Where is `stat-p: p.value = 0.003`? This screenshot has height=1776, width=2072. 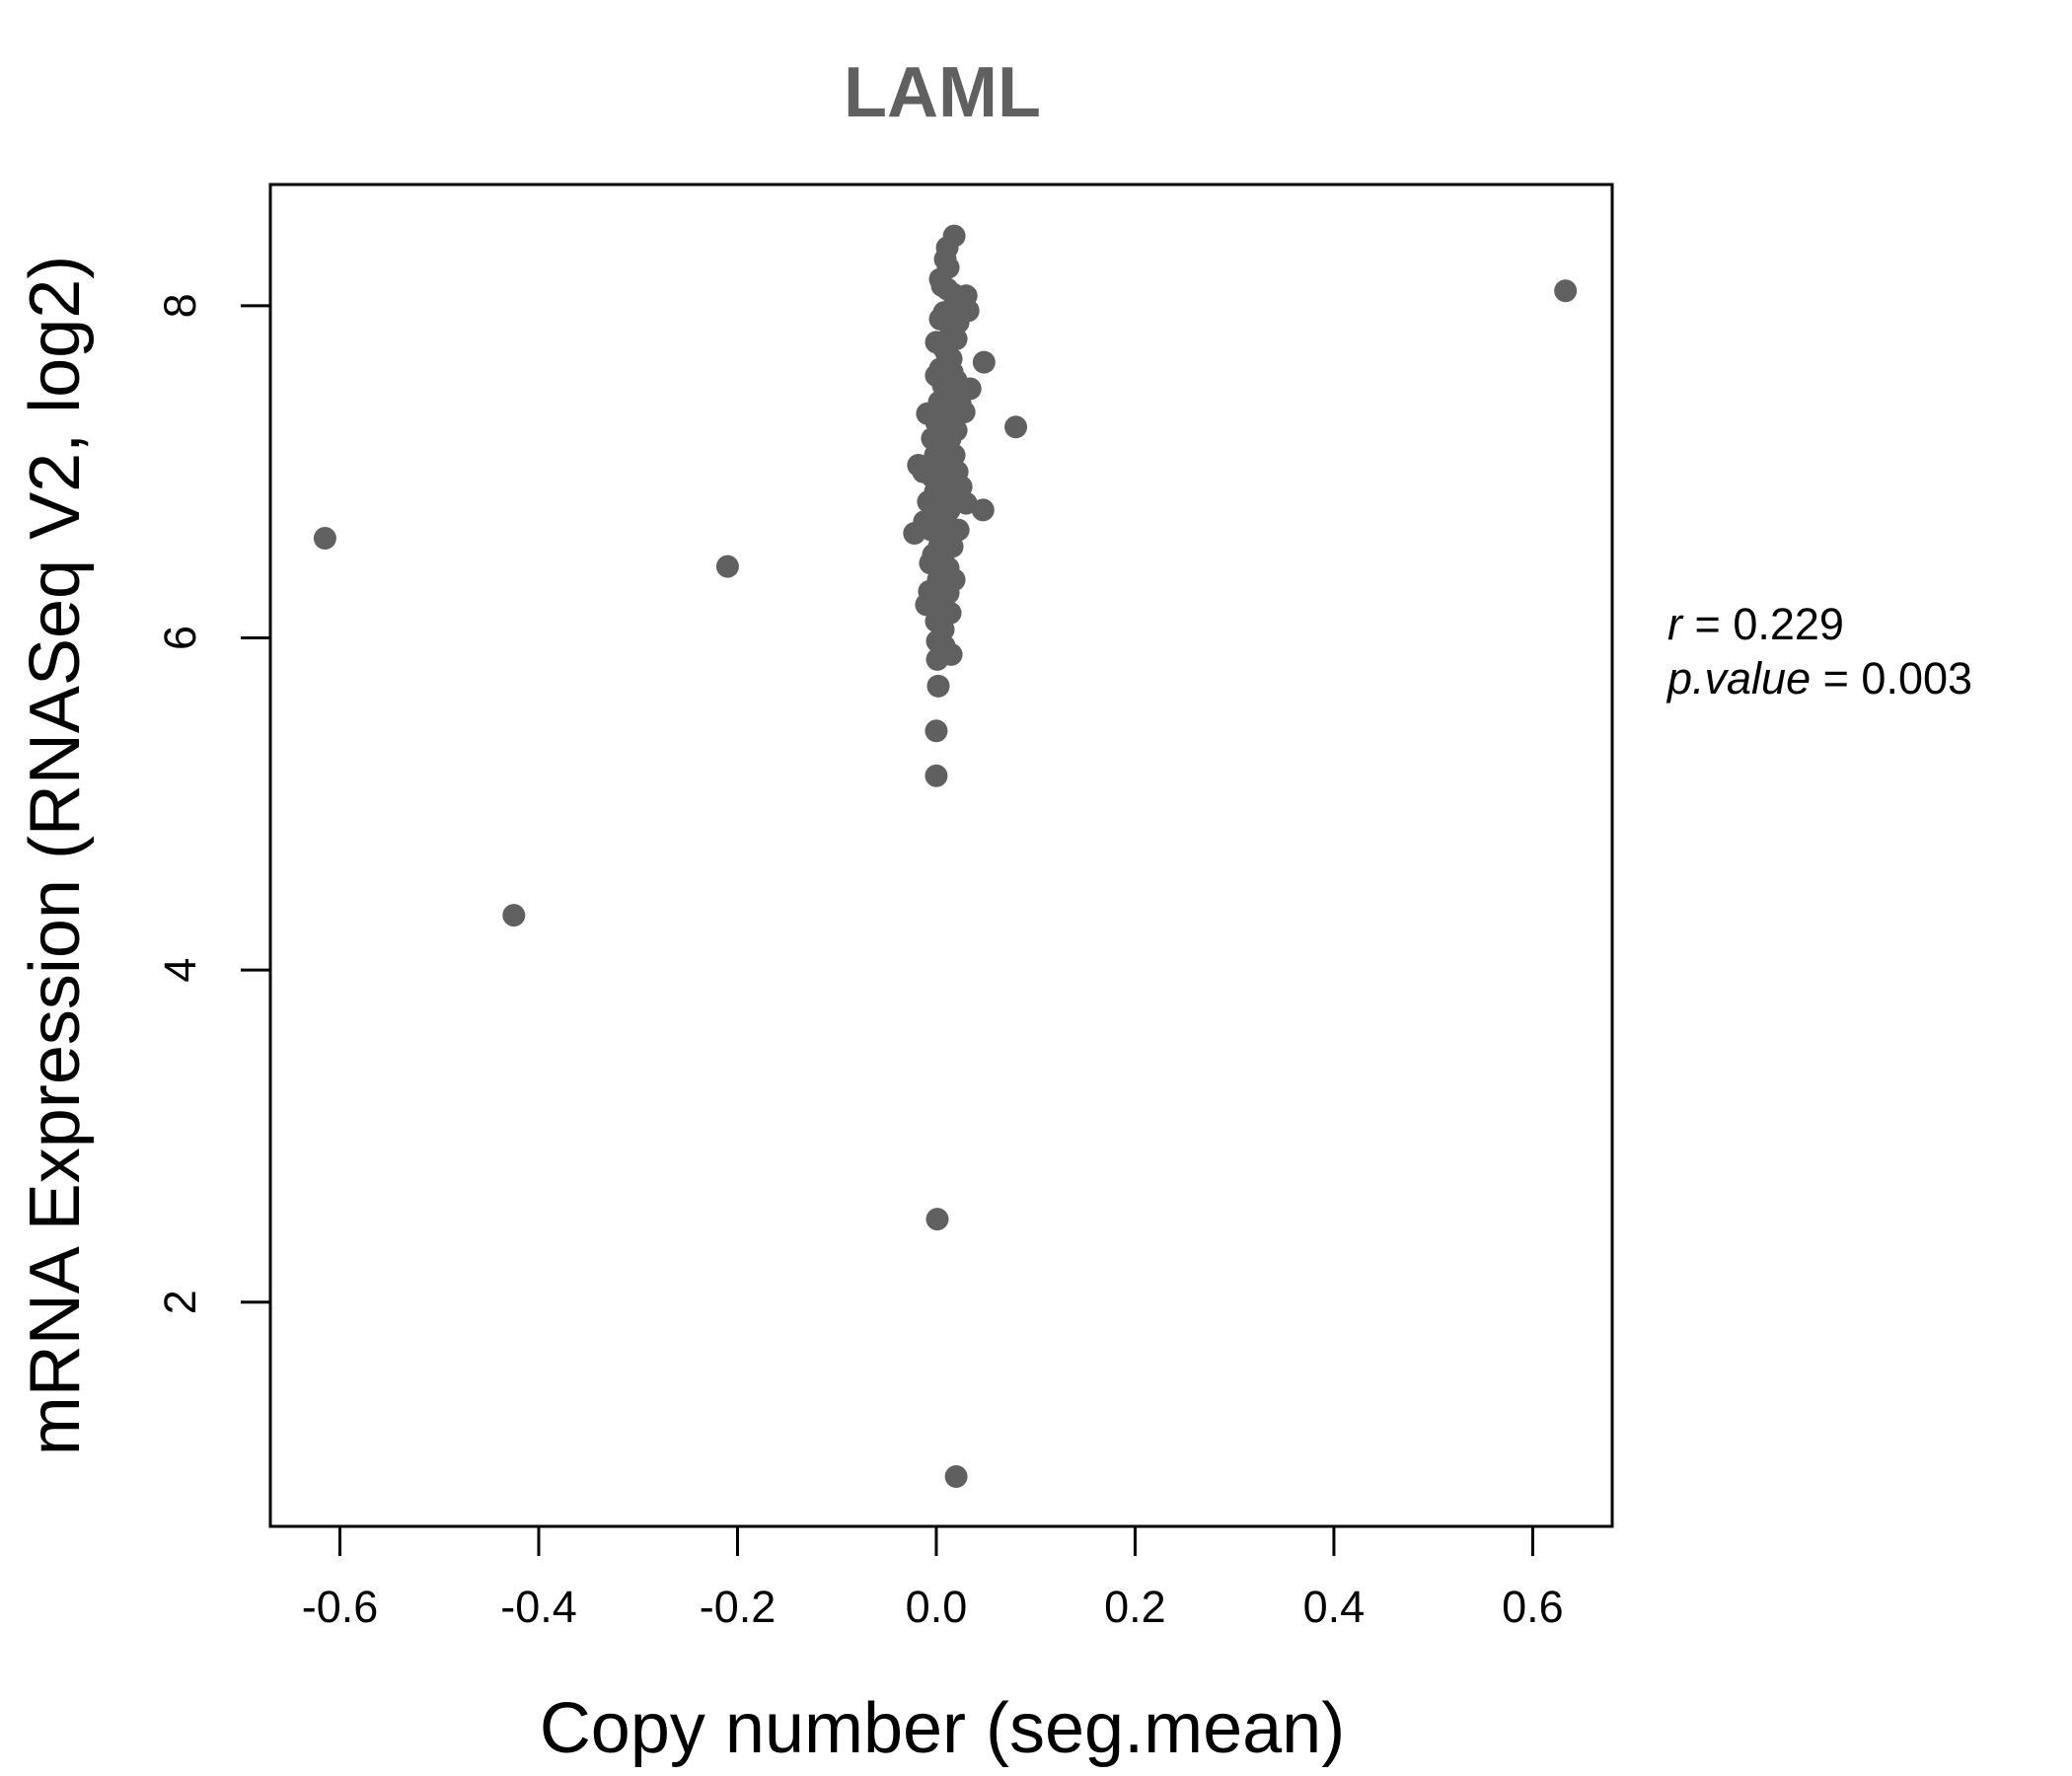 stat-p: p.value = 0.003 is located at coordinates (1820, 679).